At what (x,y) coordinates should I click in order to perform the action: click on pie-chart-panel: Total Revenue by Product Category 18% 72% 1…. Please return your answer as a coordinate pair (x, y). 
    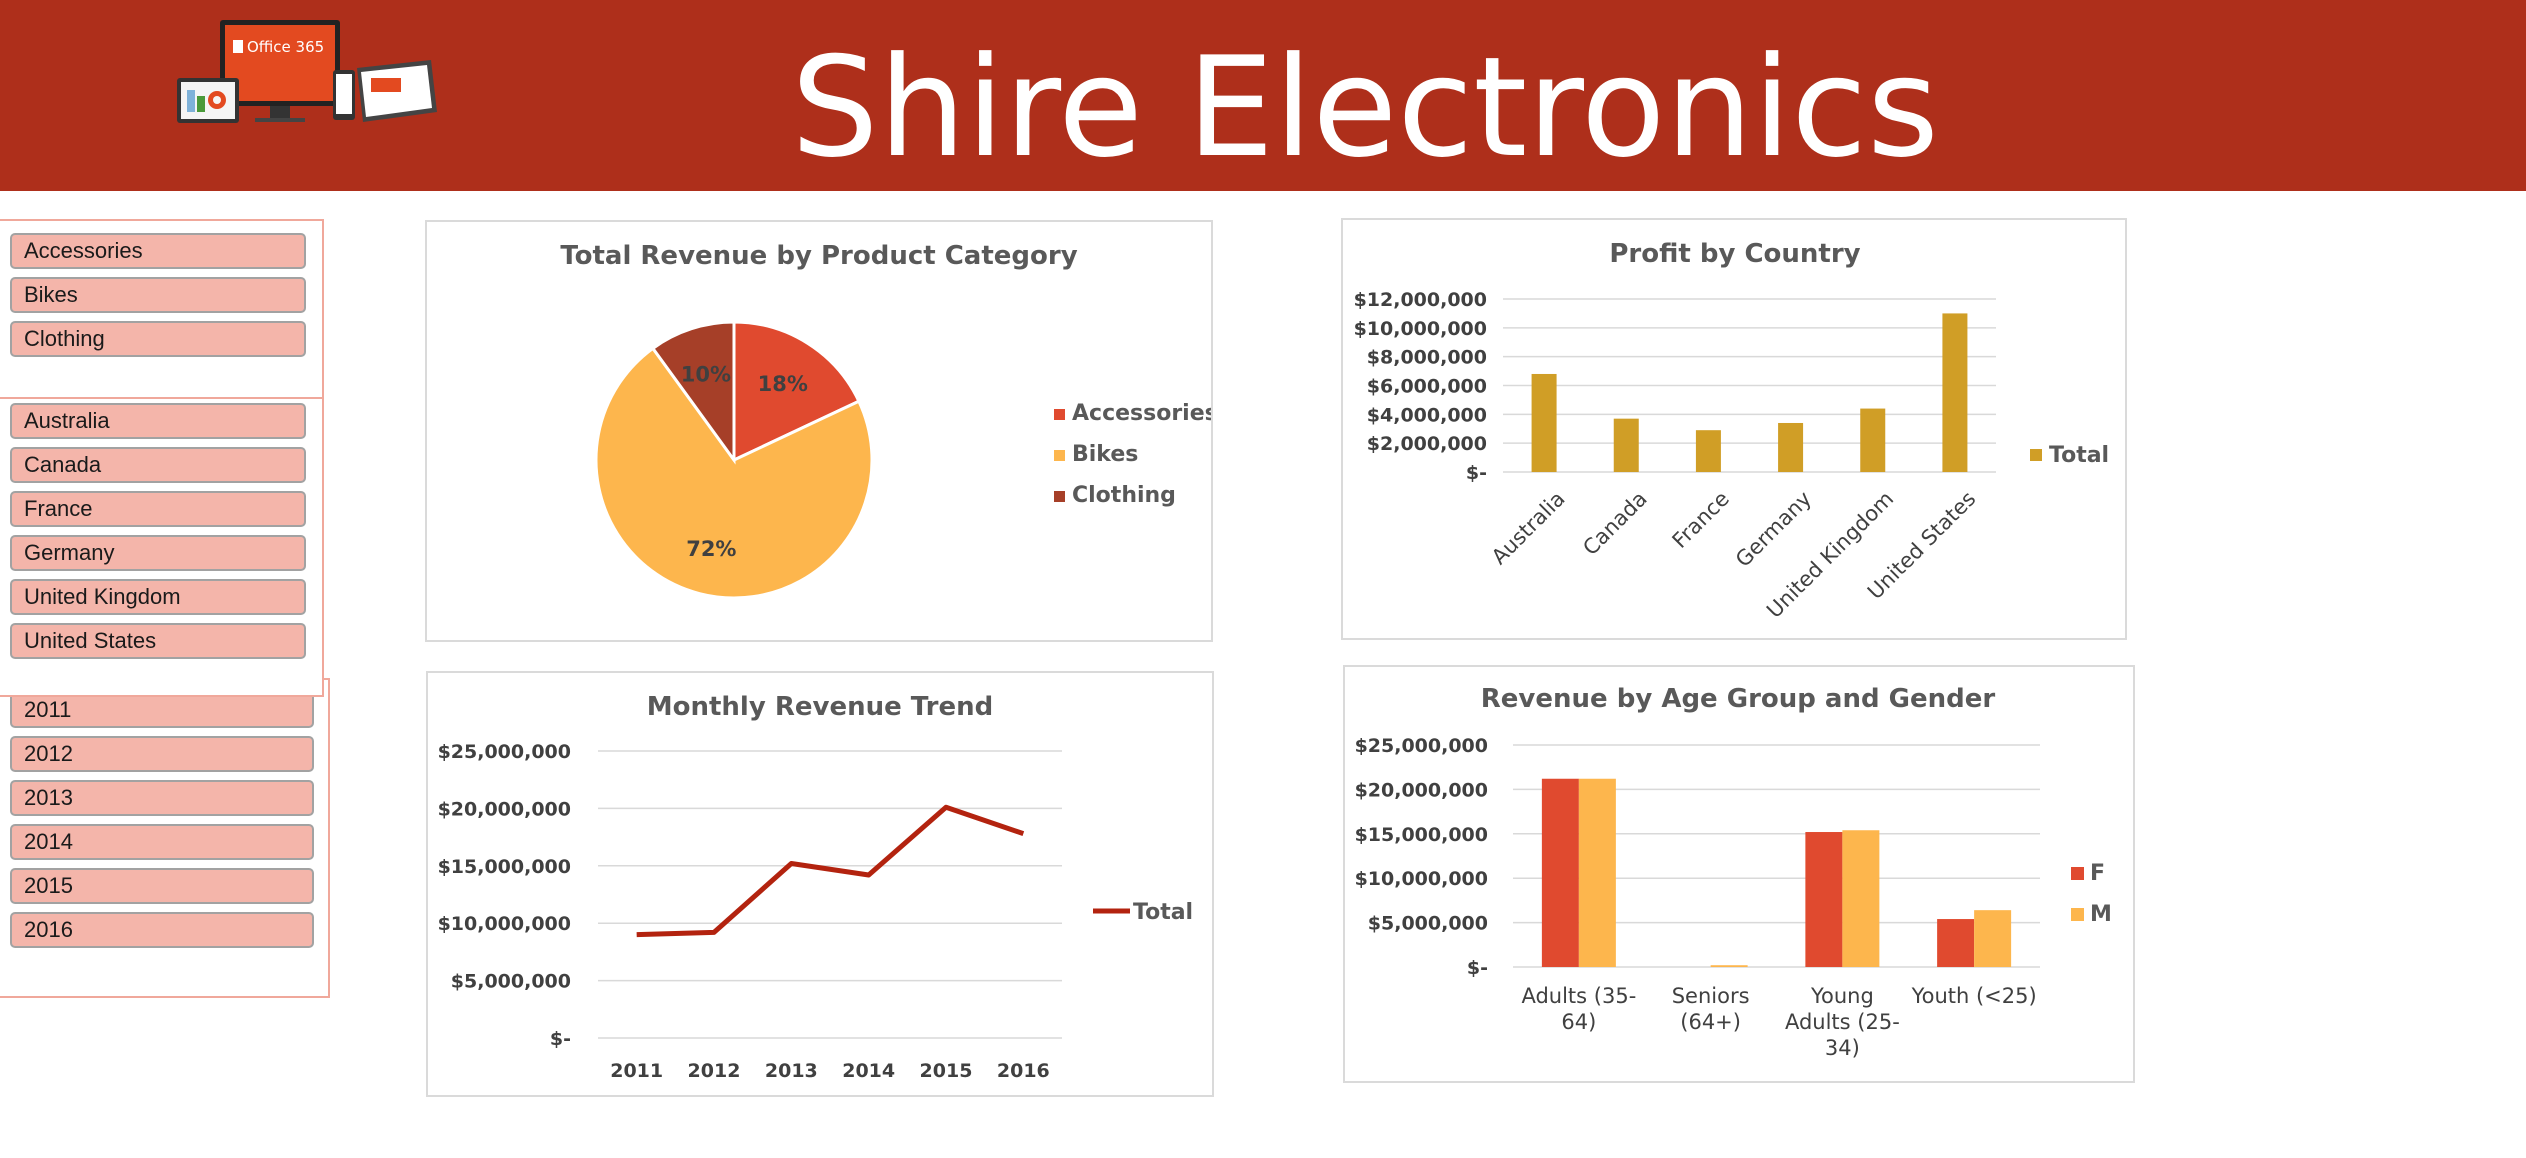
    Looking at the image, I should click on (821, 431).